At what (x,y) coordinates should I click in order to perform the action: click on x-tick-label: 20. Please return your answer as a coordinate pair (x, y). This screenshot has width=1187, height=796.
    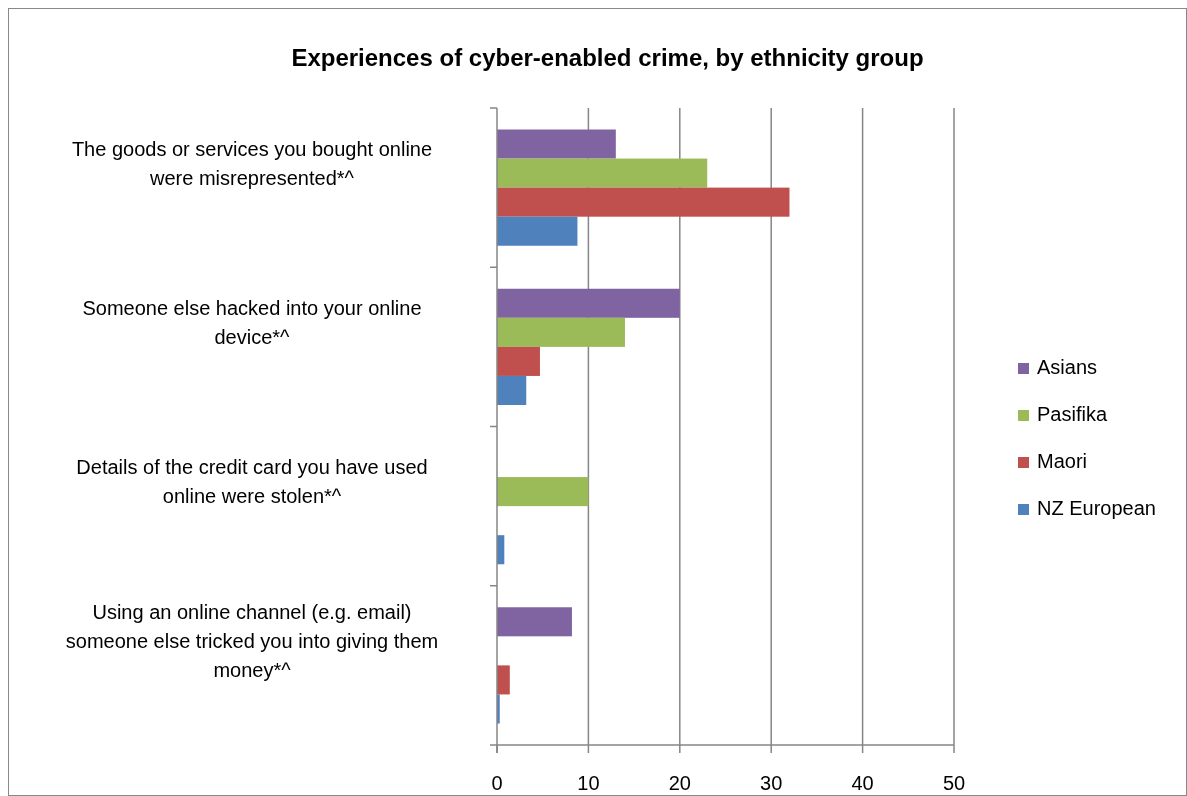
    Looking at the image, I should click on (679, 783).